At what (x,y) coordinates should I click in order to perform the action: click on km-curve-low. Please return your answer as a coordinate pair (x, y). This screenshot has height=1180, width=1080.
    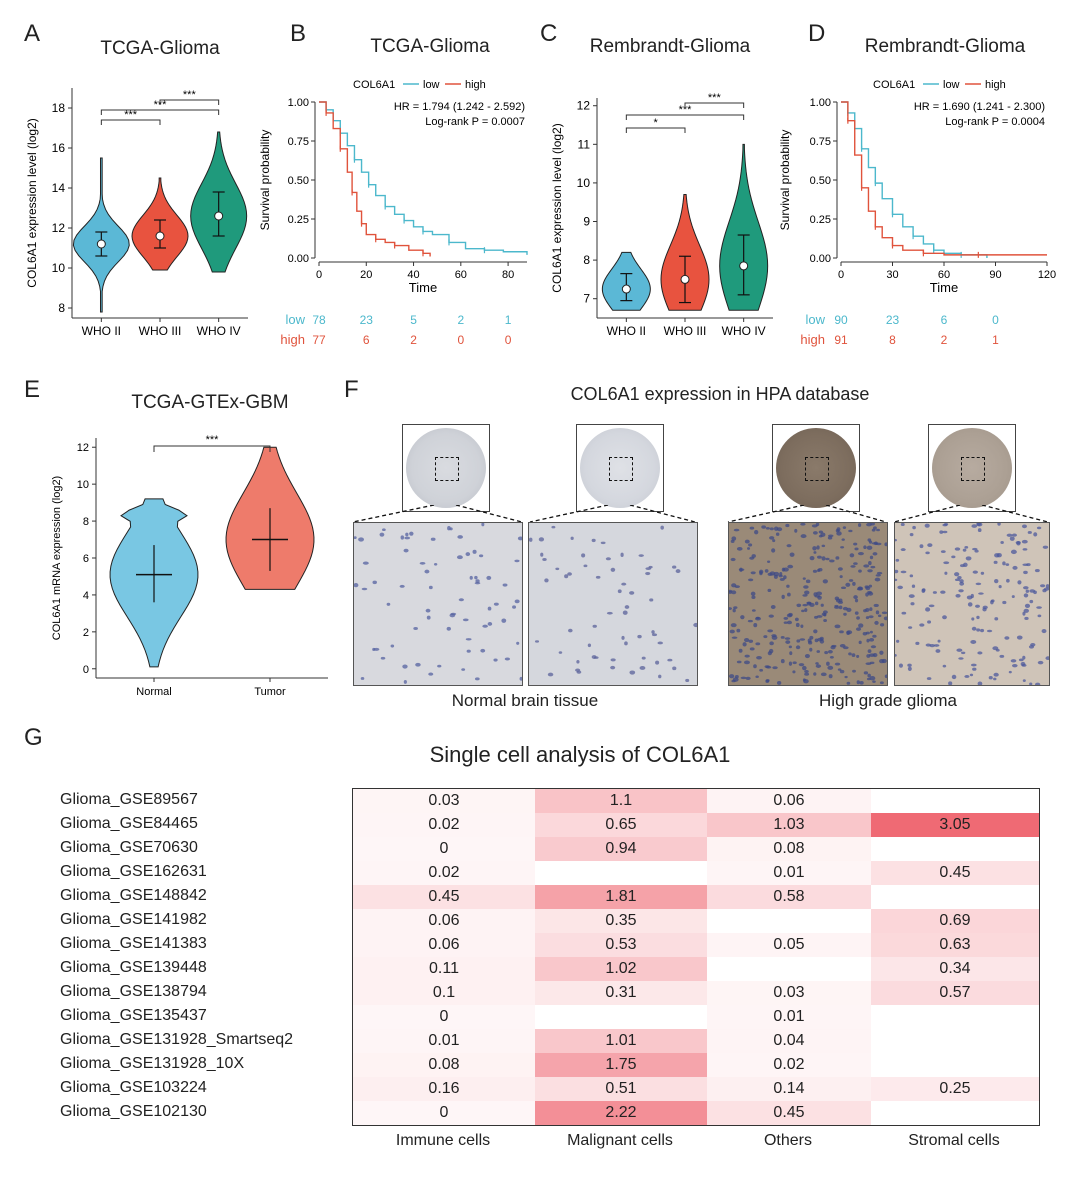
    Looking at the image, I should click on (423, 178).